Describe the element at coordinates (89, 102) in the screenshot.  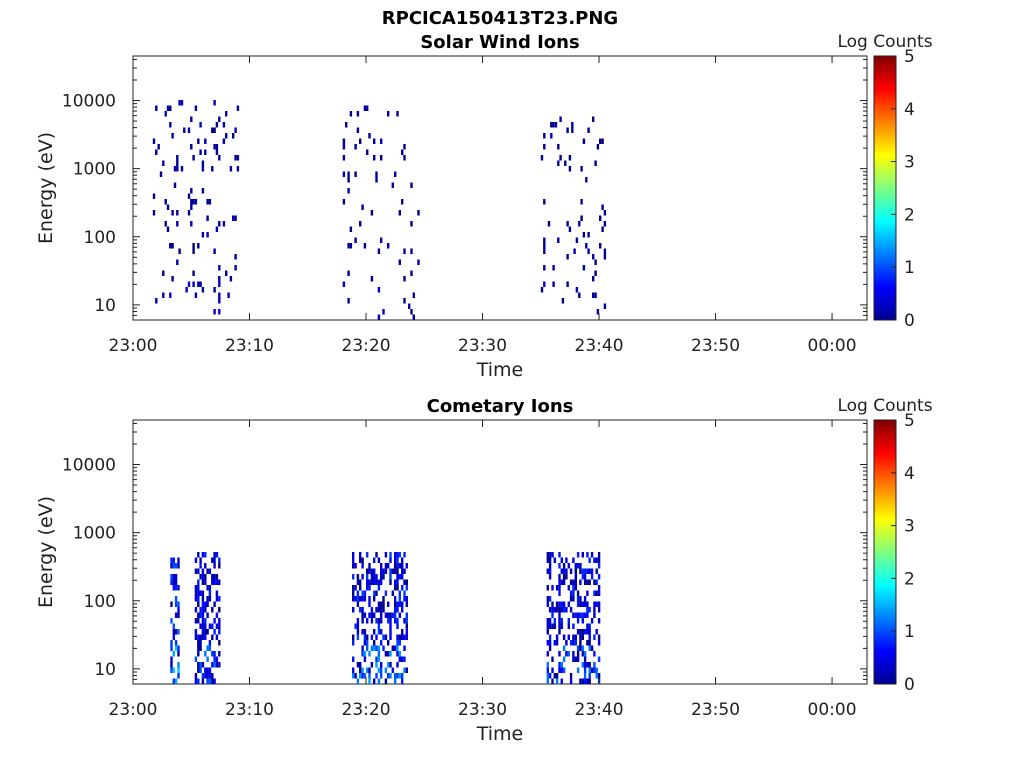
I see `y-tick-label: 10000` at that location.